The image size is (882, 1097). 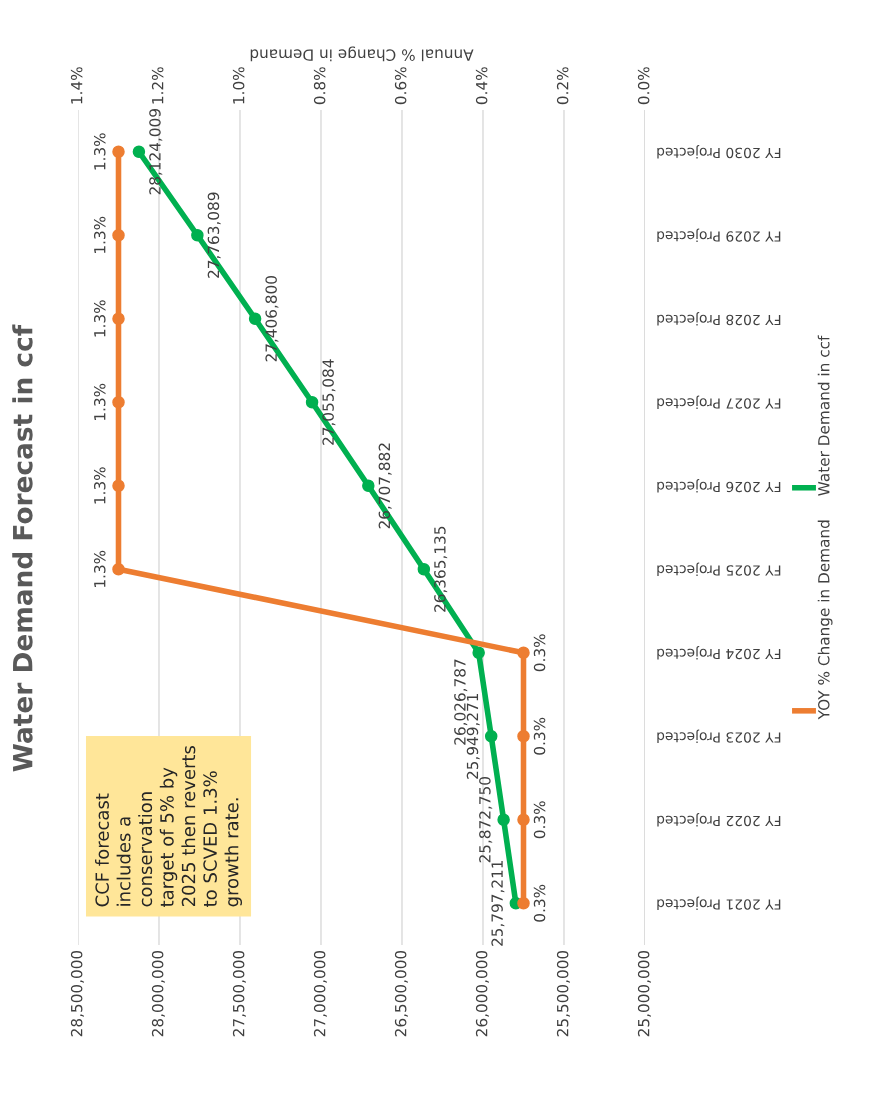 I want to click on x2-tick-label: 0.2%, so click(x=562, y=86).